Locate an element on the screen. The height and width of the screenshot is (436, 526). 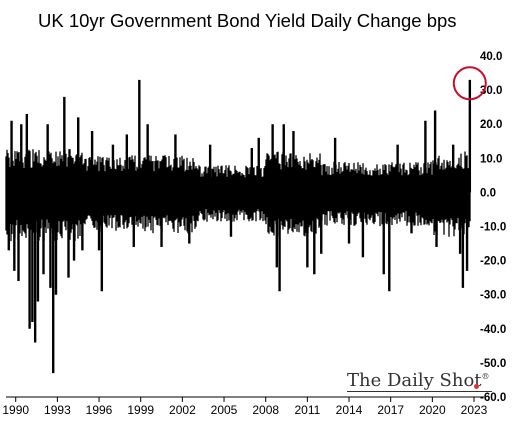
y-tick-label: 40.0 is located at coordinates (491, 57).